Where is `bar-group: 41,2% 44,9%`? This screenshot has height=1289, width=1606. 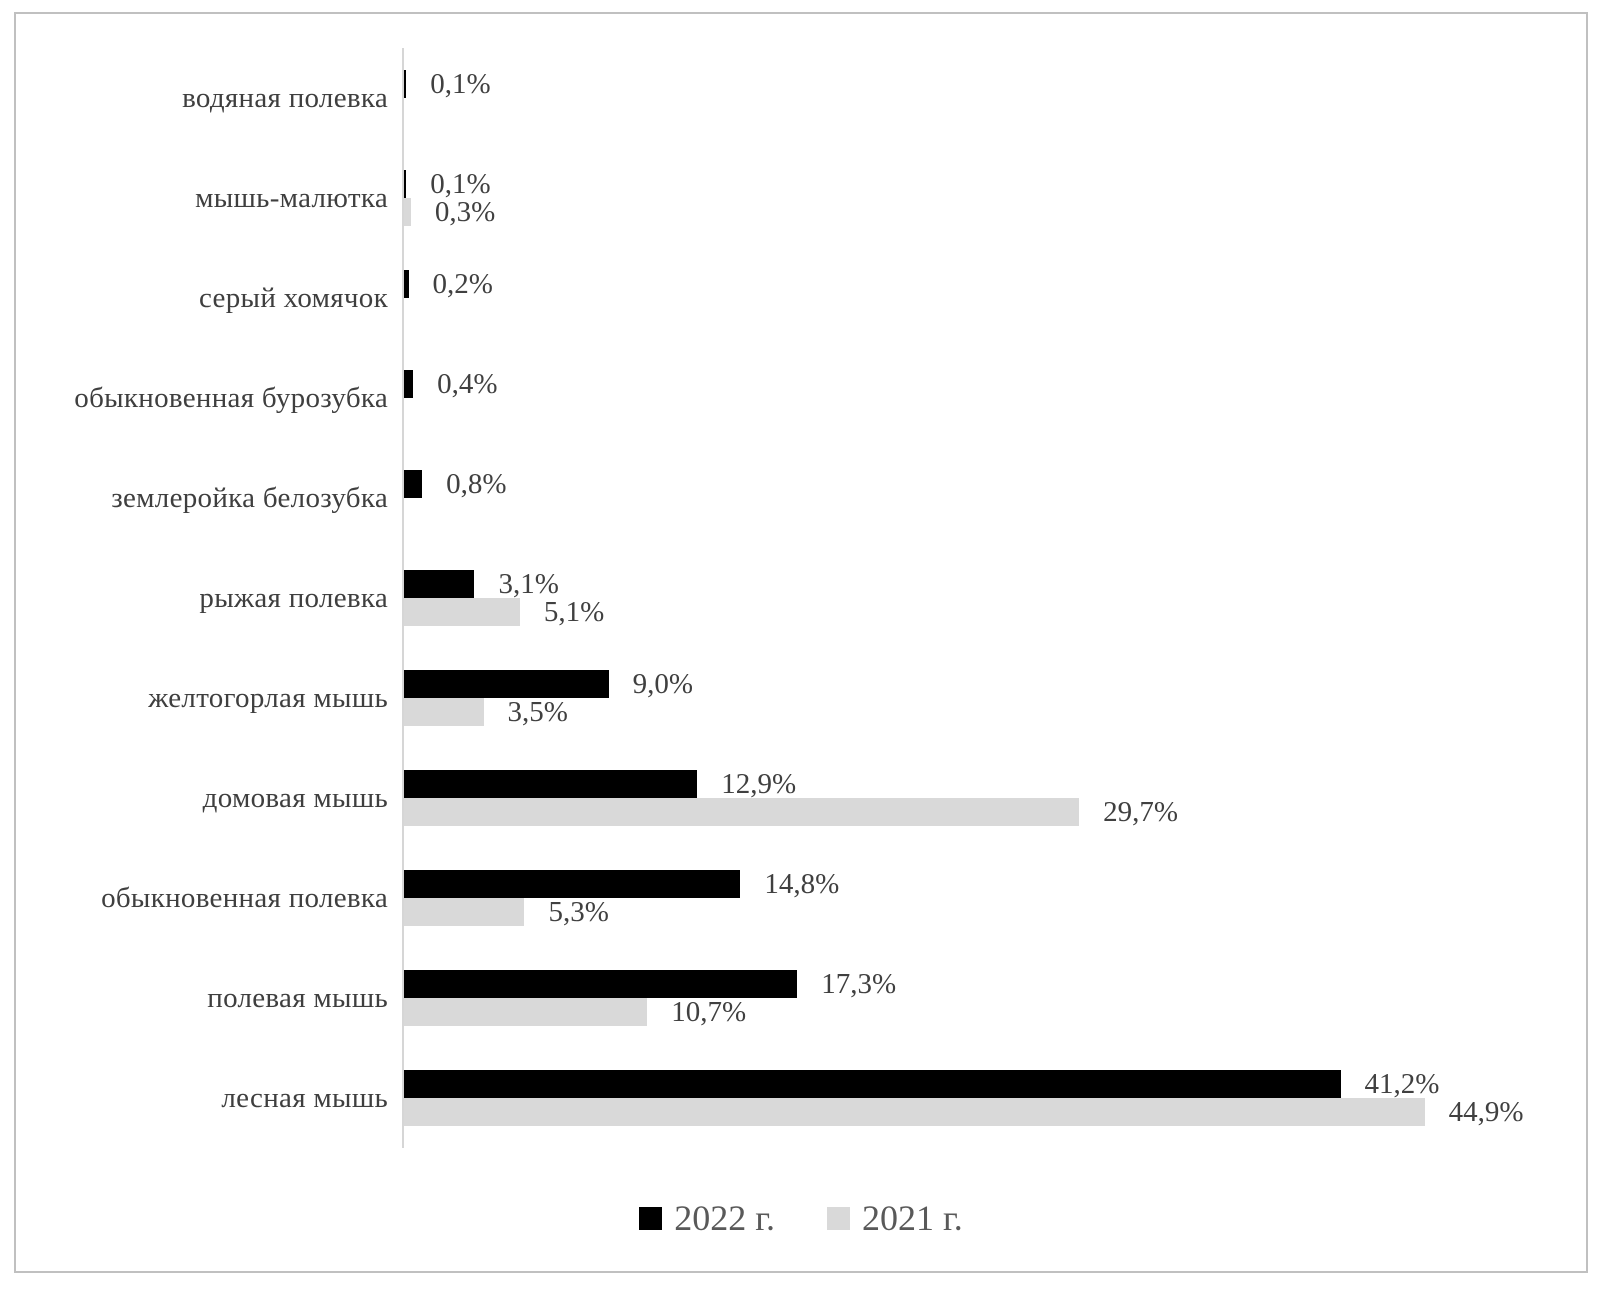 bar-group: 41,2% 44,9% is located at coordinates (994, 1098).